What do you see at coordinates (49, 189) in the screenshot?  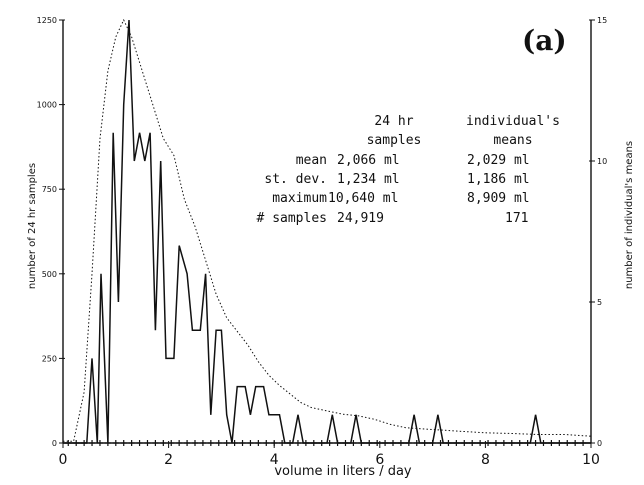 I see `y-left-tick-label: 750` at bounding box center [49, 189].